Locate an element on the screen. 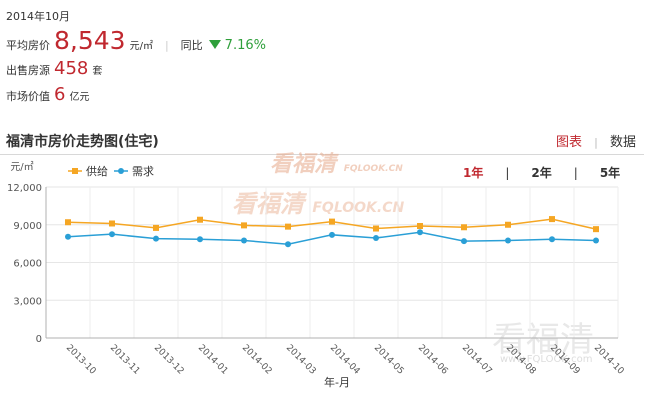 This screenshot has width=650, height=400. watermark-corner-domain-text: www.FQLOOK.com is located at coordinates (546, 359).